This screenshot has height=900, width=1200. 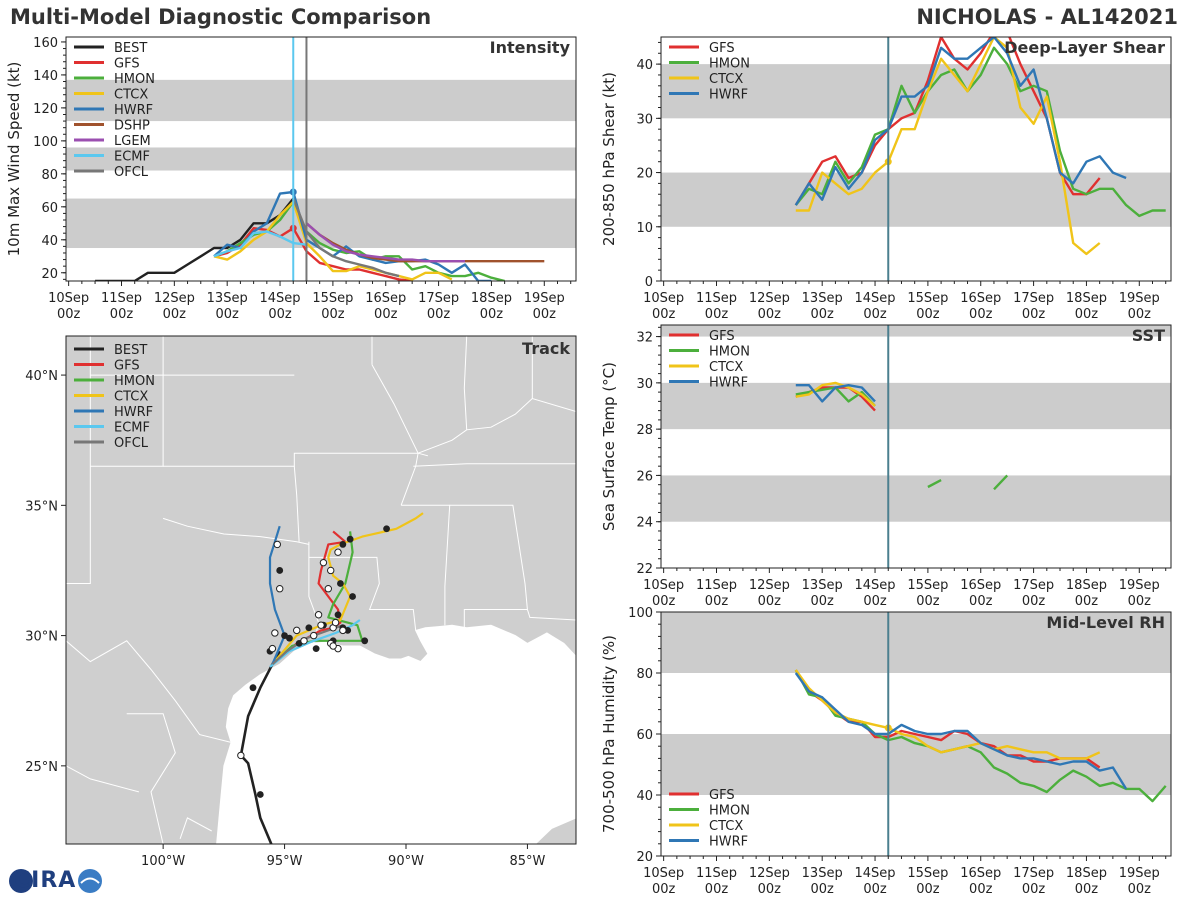 What do you see at coordinates (41, 376) in the screenshot?
I see `latitude-label: 40°N` at bounding box center [41, 376].